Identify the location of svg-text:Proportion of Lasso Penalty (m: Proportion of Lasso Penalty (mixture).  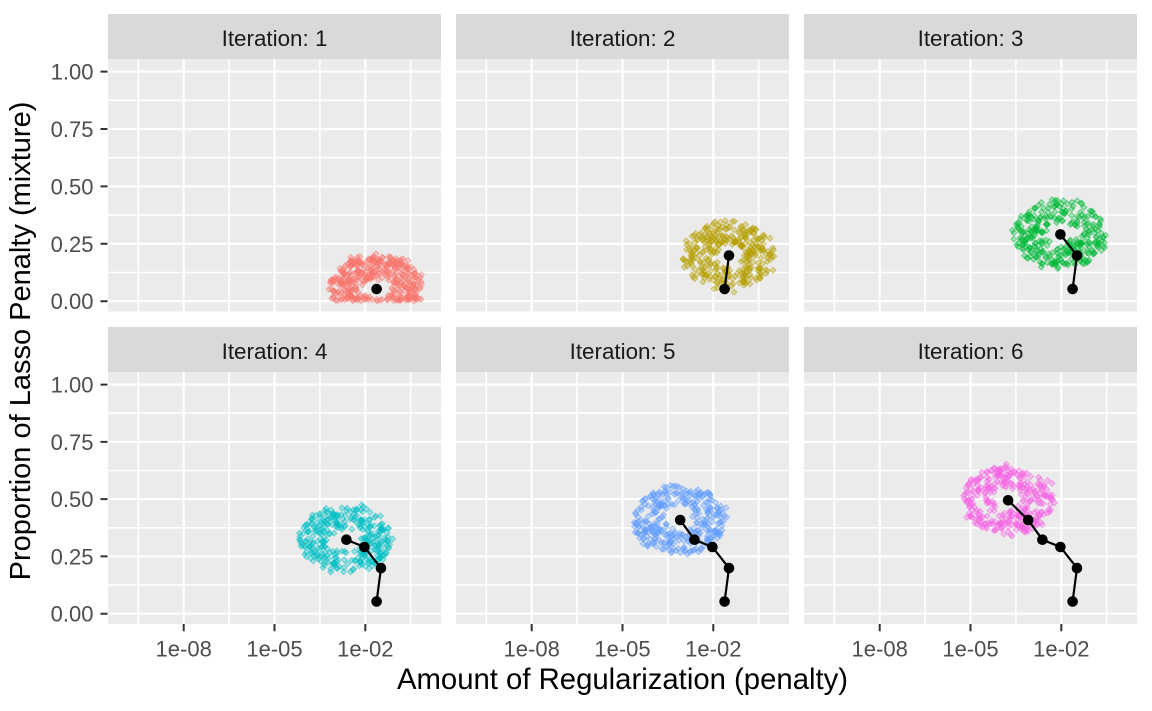
(21, 341).